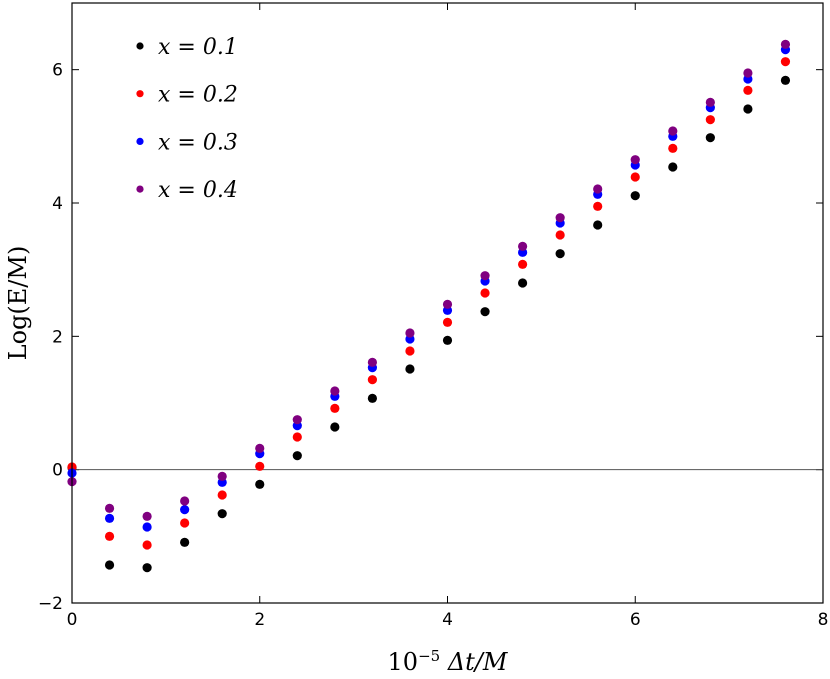  What do you see at coordinates (447, 620) in the screenshot?
I see `x-tick-label: 4` at bounding box center [447, 620].